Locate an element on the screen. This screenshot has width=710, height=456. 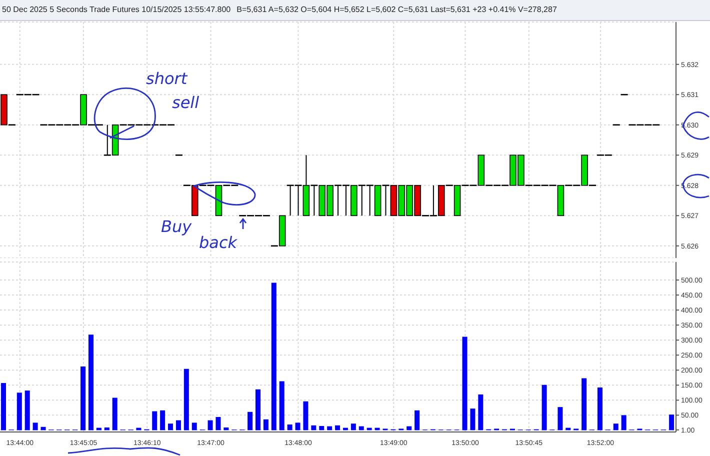
chart-title: 50 Dec 2025 5 Seconds Trade Futures 10/15/2025 13:55:47.800 is located at coordinates (116, 9).